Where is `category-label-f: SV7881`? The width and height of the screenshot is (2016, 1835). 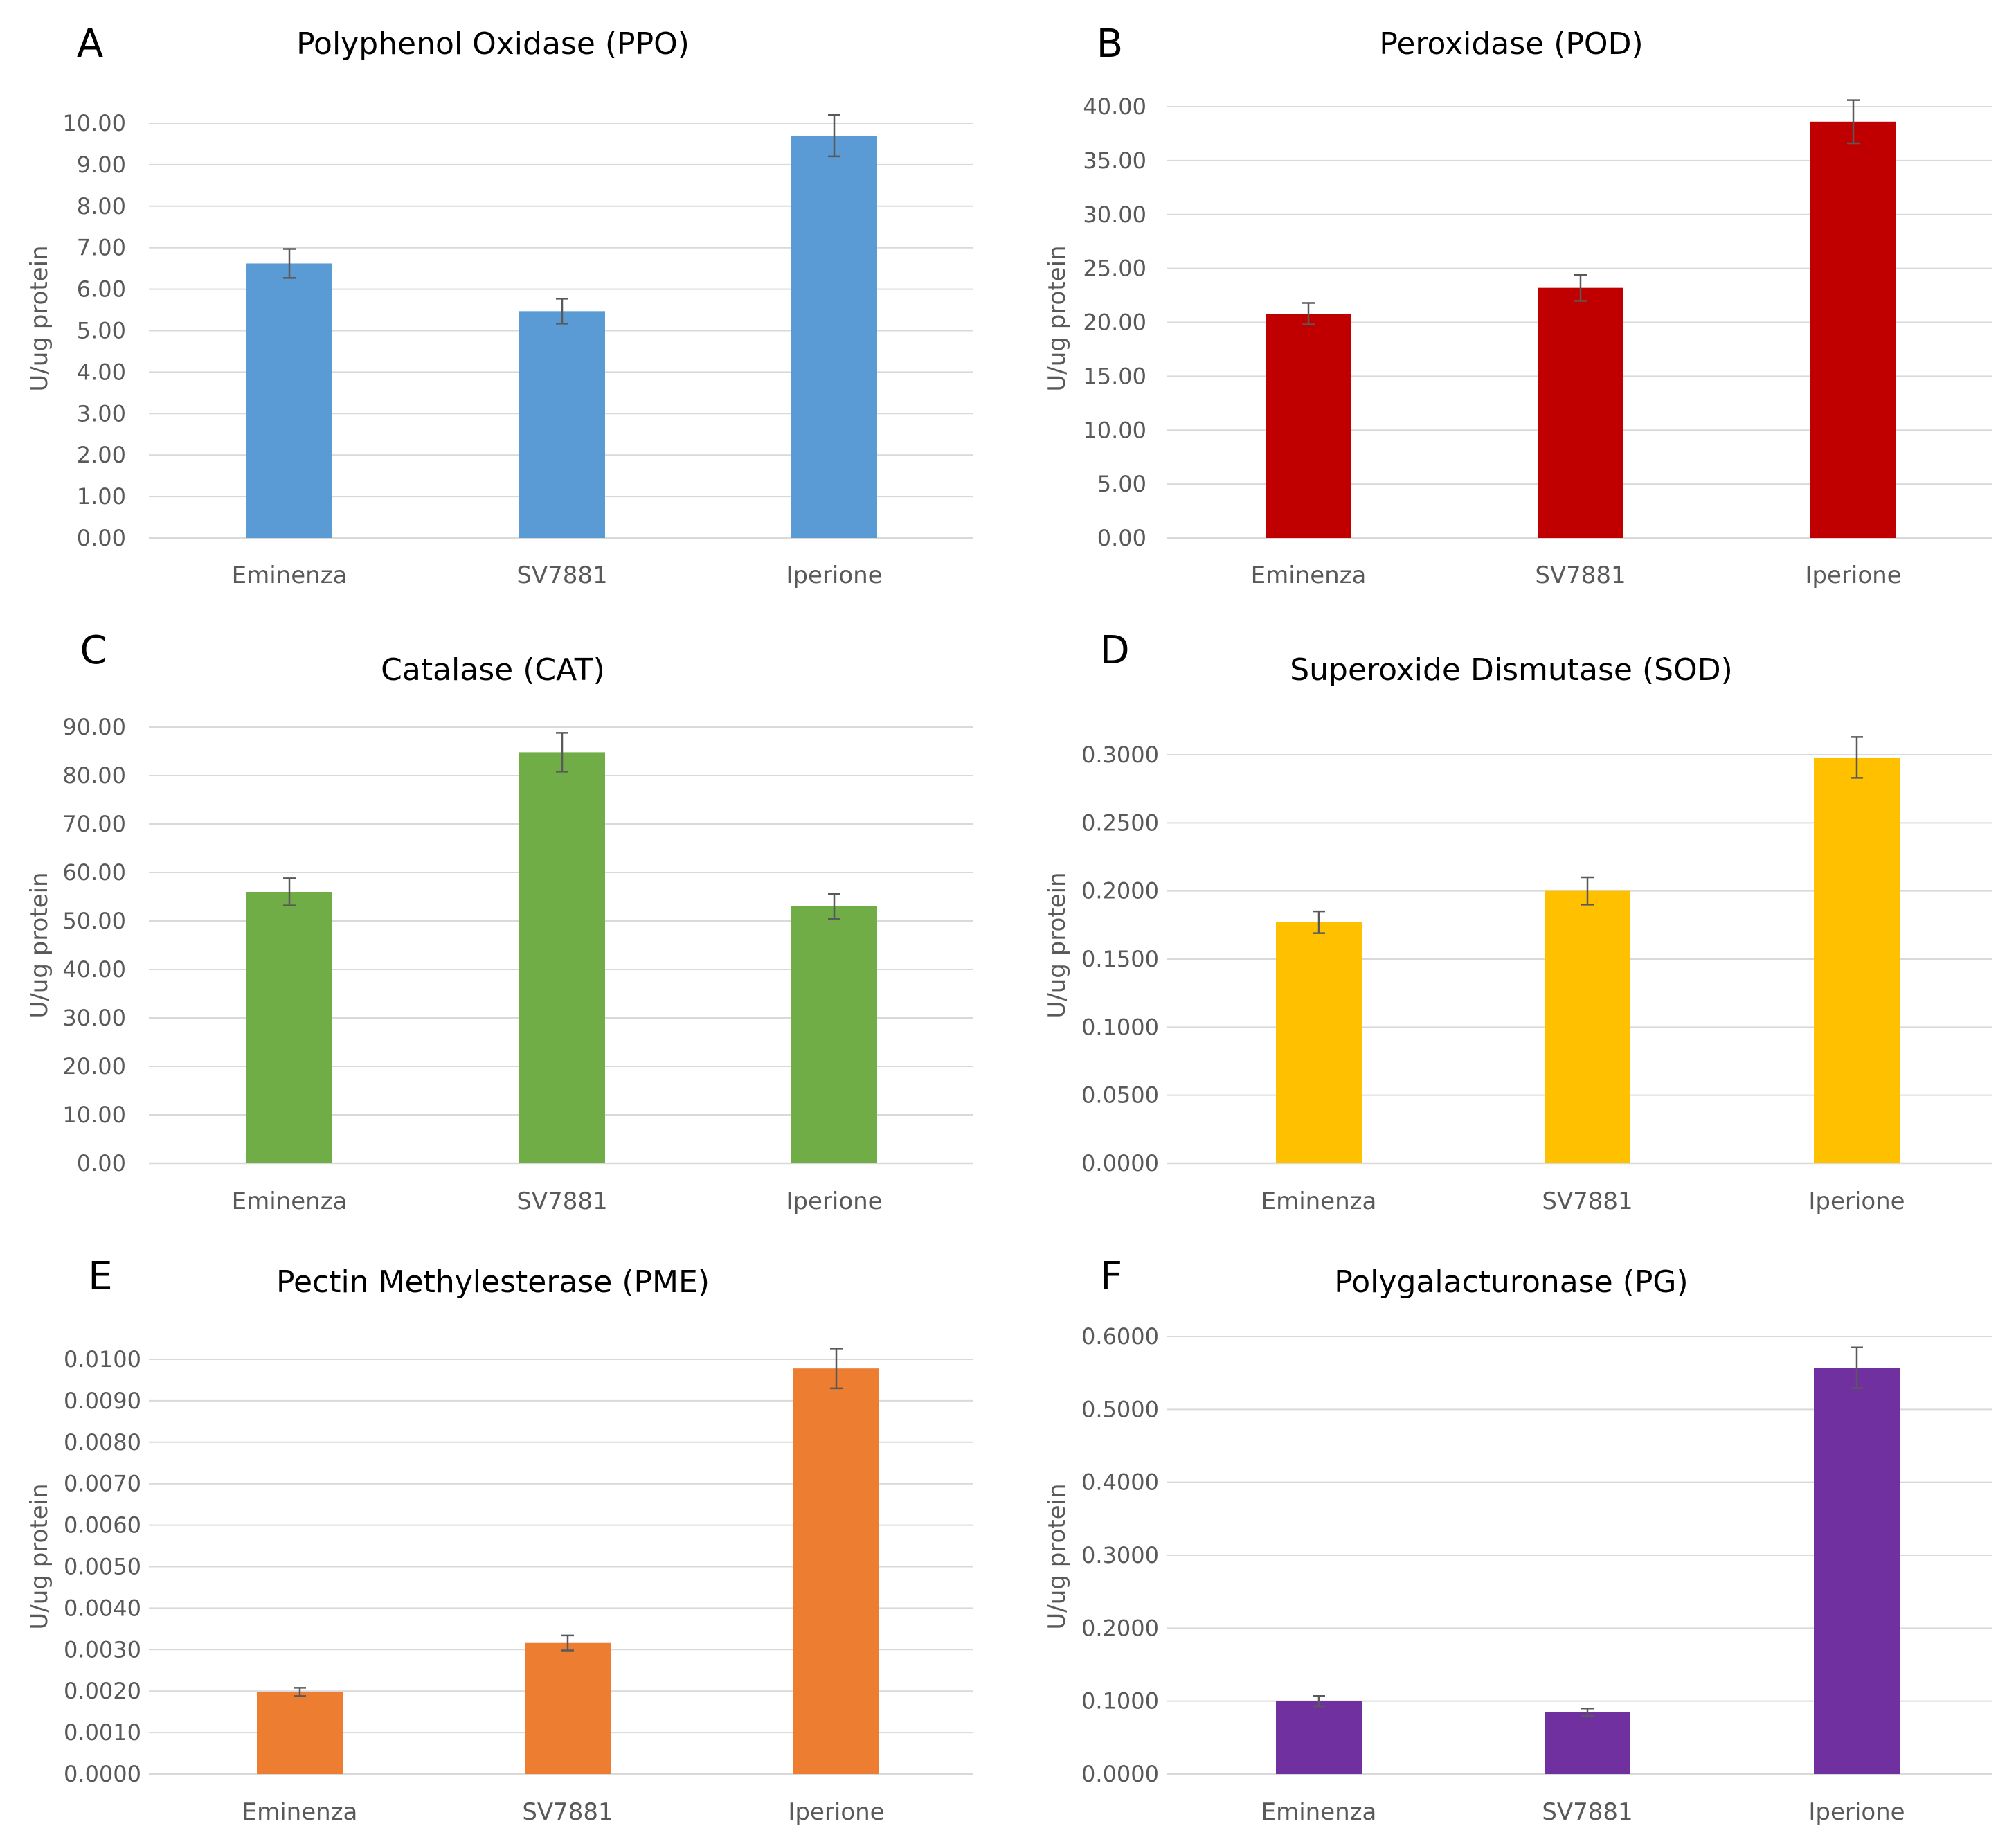 category-label-f: SV7881 is located at coordinates (1587, 1812).